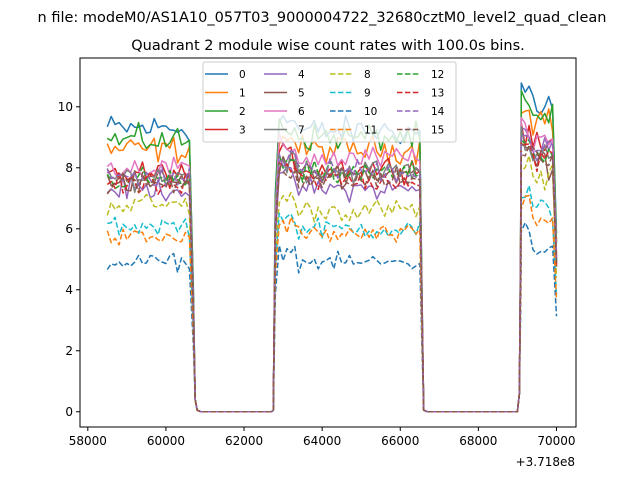 Image resolution: width=640 pixels, height=480 pixels. Describe the element at coordinates (242, 112) in the screenshot. I see `legend-label-2: 2` at that location.